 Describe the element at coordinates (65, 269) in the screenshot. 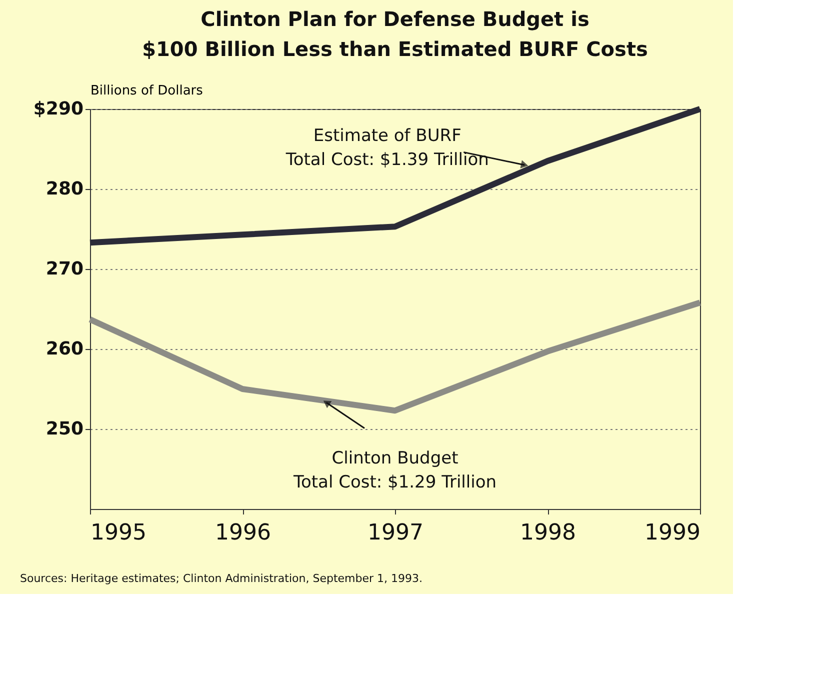

I see `y-tick-label: 270` at that location.